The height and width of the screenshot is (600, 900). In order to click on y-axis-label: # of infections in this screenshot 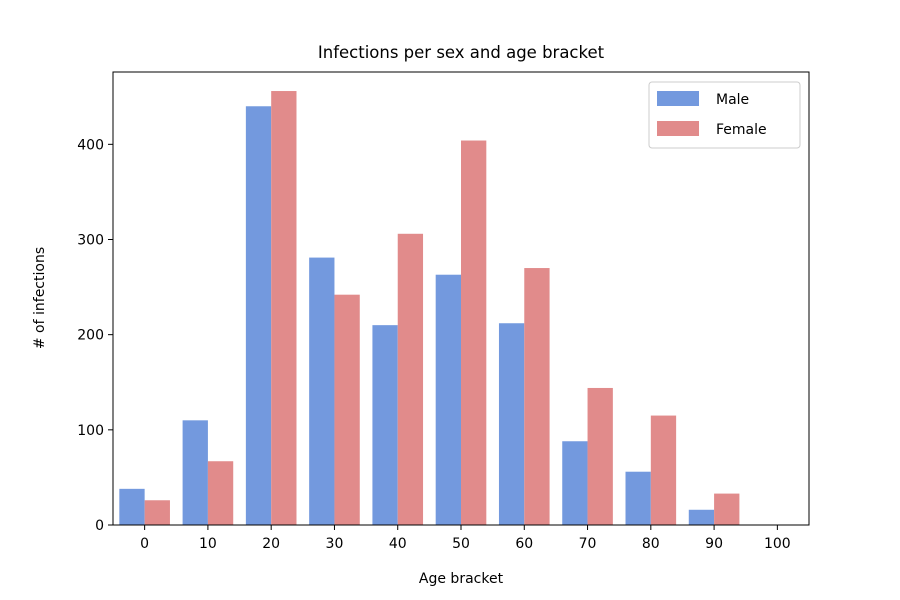, I will do `click(40, 298)`.